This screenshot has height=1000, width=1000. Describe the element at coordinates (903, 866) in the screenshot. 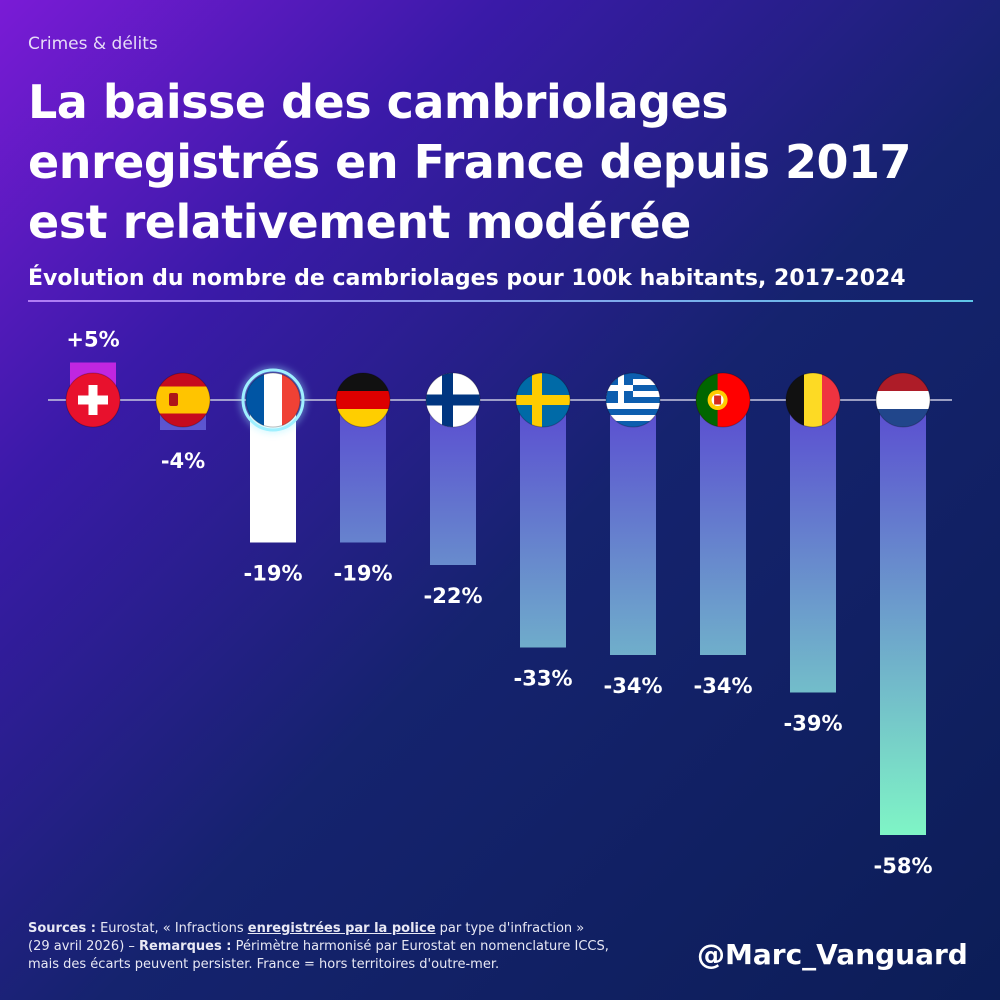

I see `data-label-netherlands: -58%` at that location.